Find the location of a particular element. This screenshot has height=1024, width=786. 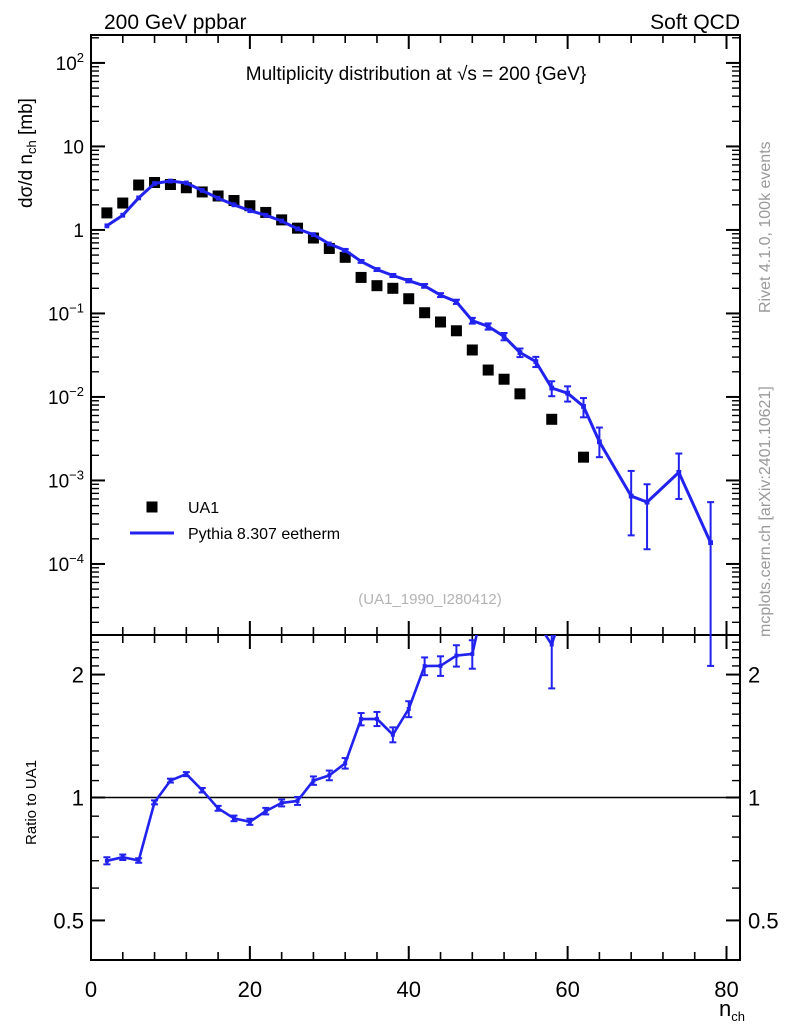

ratio-y-axis-label: Ratio to UA1 is located at coordinates (31, 802).